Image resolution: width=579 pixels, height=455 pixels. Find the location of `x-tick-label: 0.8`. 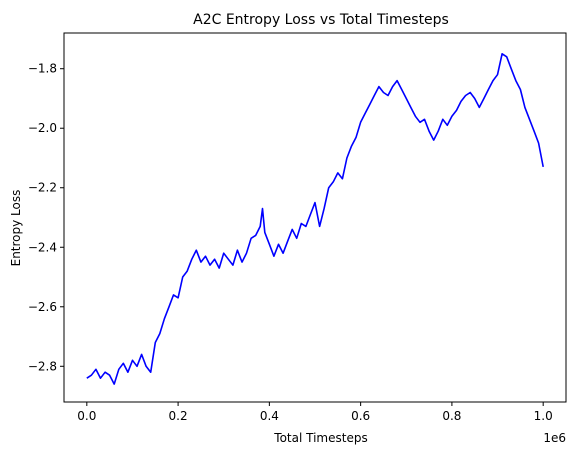

x-tick-label: 0.8 is located at coordinates (451, 416).